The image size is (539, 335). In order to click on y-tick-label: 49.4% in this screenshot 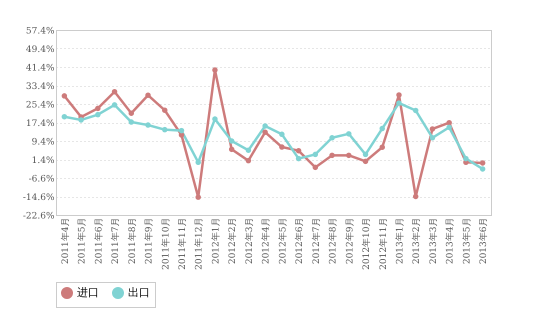, I will do `click(40, 50)`.